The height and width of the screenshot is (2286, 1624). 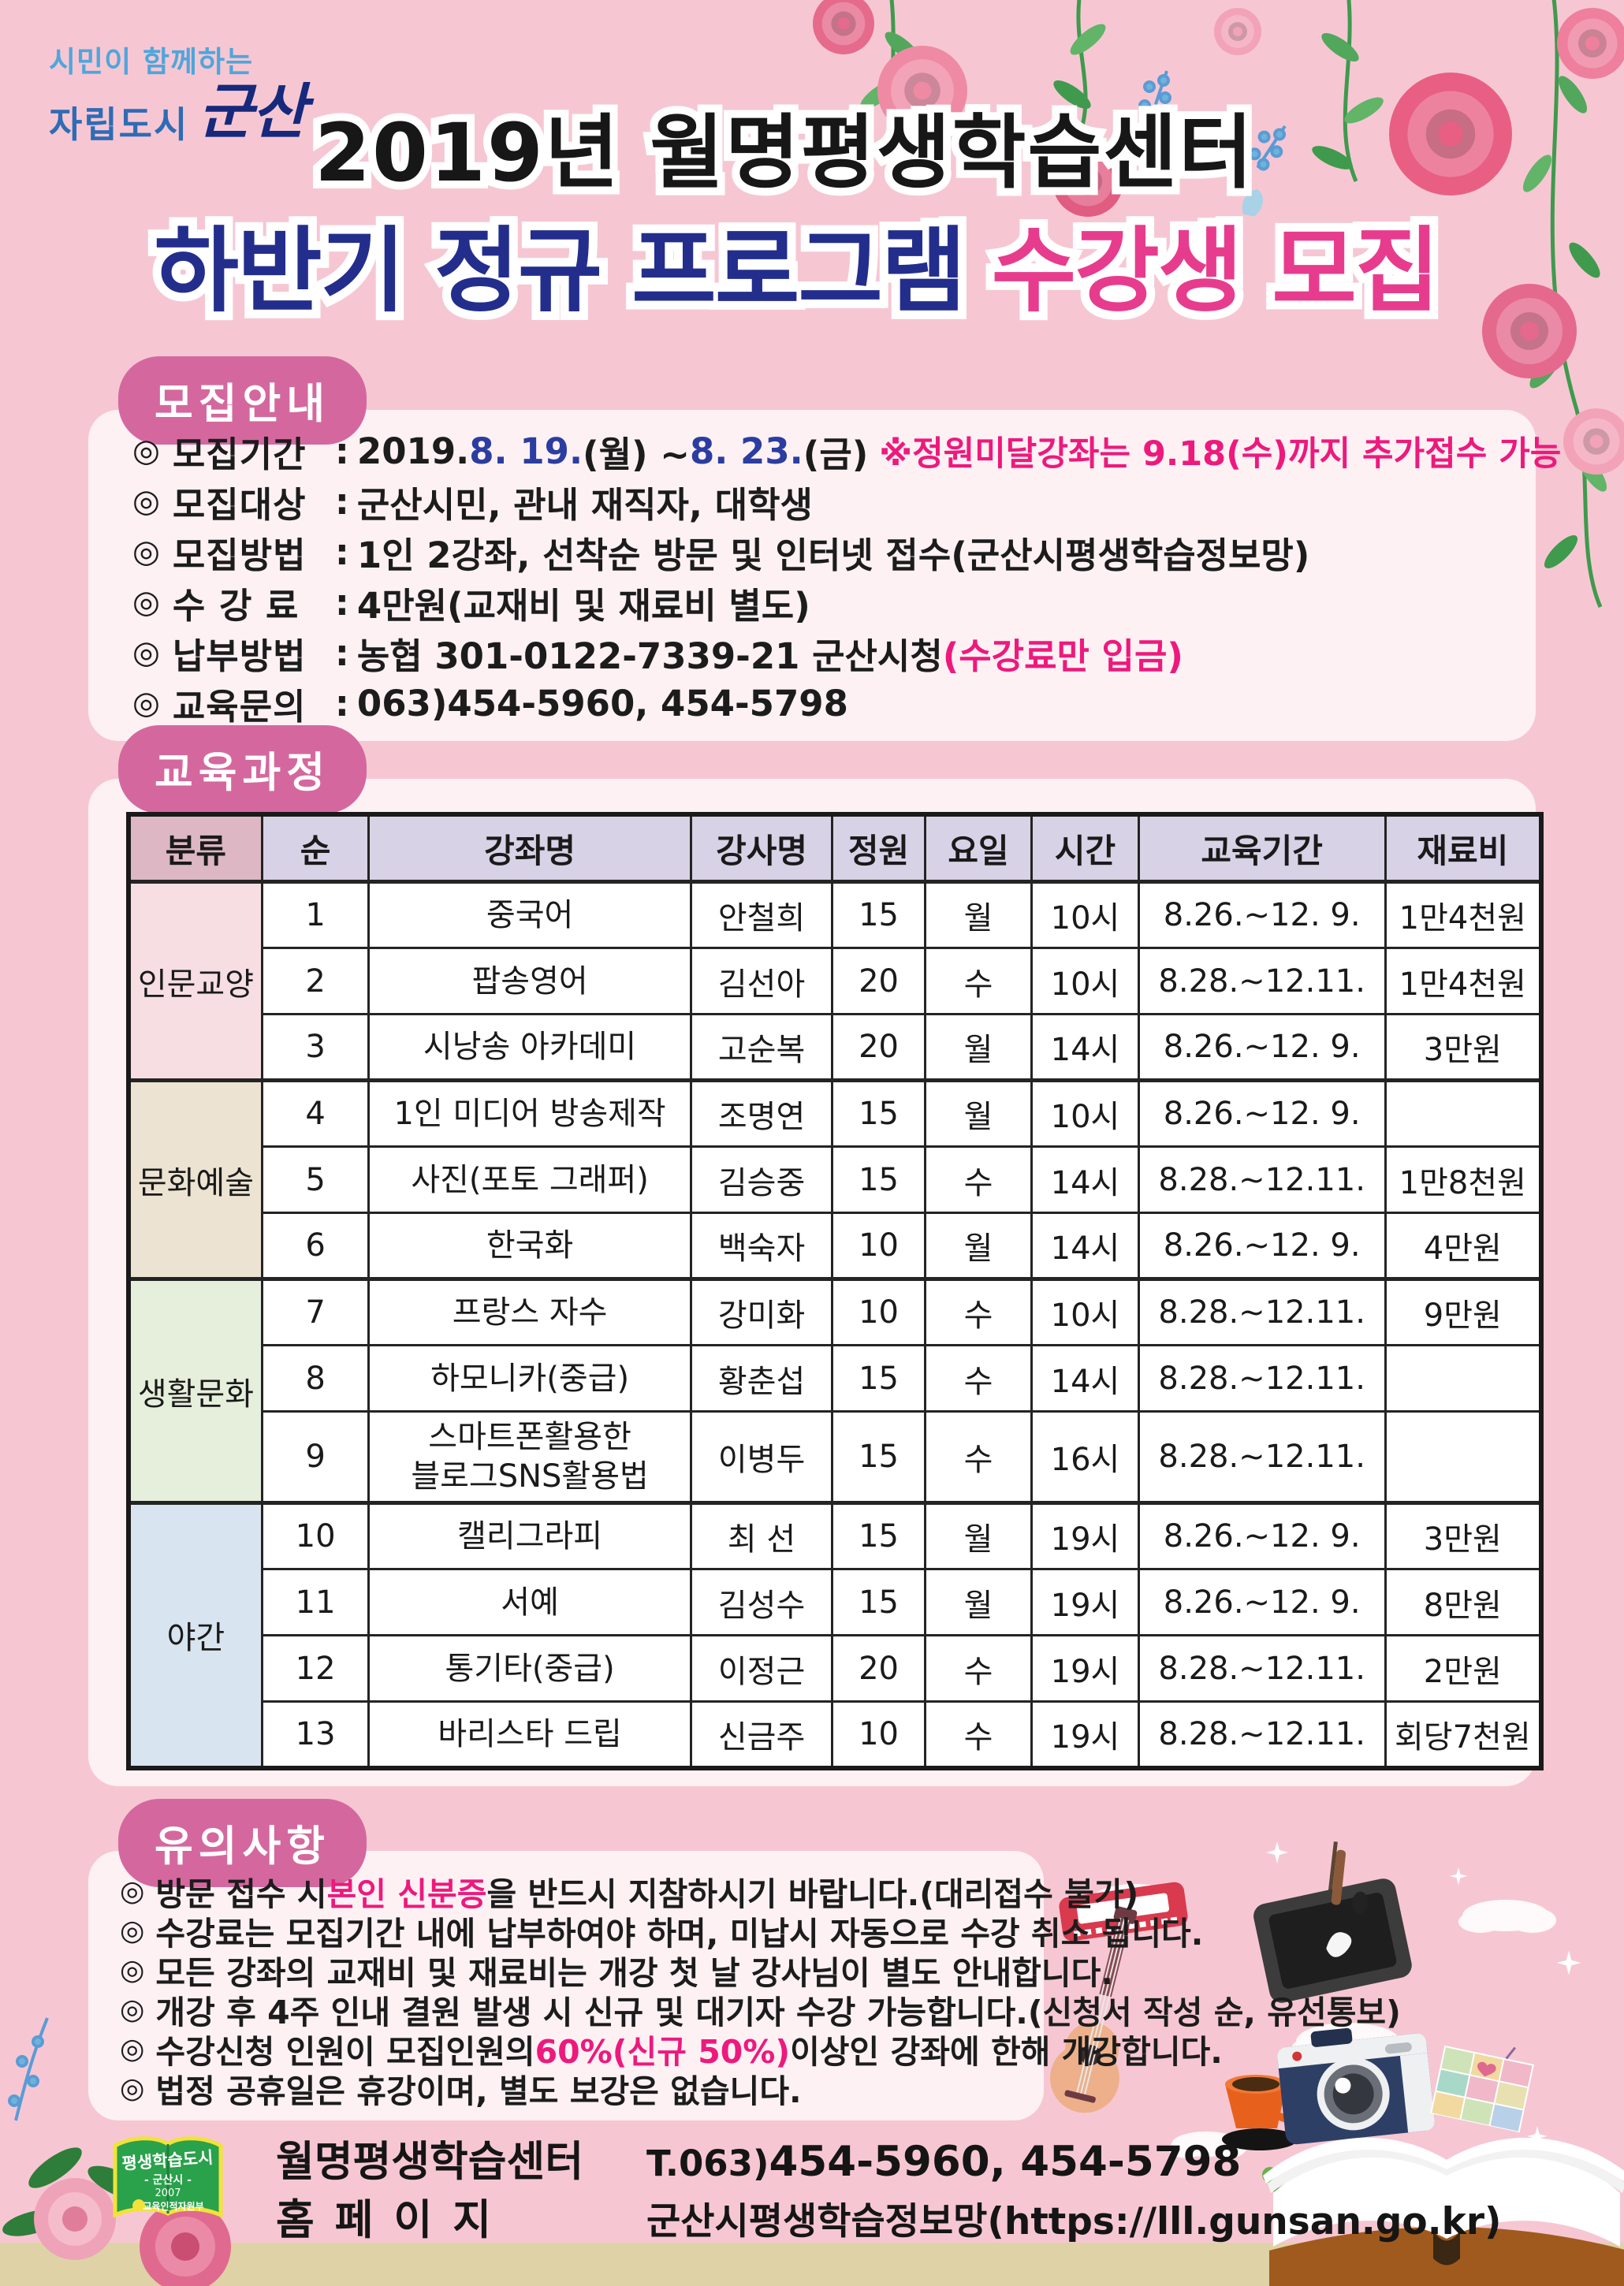 What do you see at coordinates (430, 2162) in the screenshot?
I see `footer-center-name: 월명평생학습센터` at bounding box center [430, 2162].